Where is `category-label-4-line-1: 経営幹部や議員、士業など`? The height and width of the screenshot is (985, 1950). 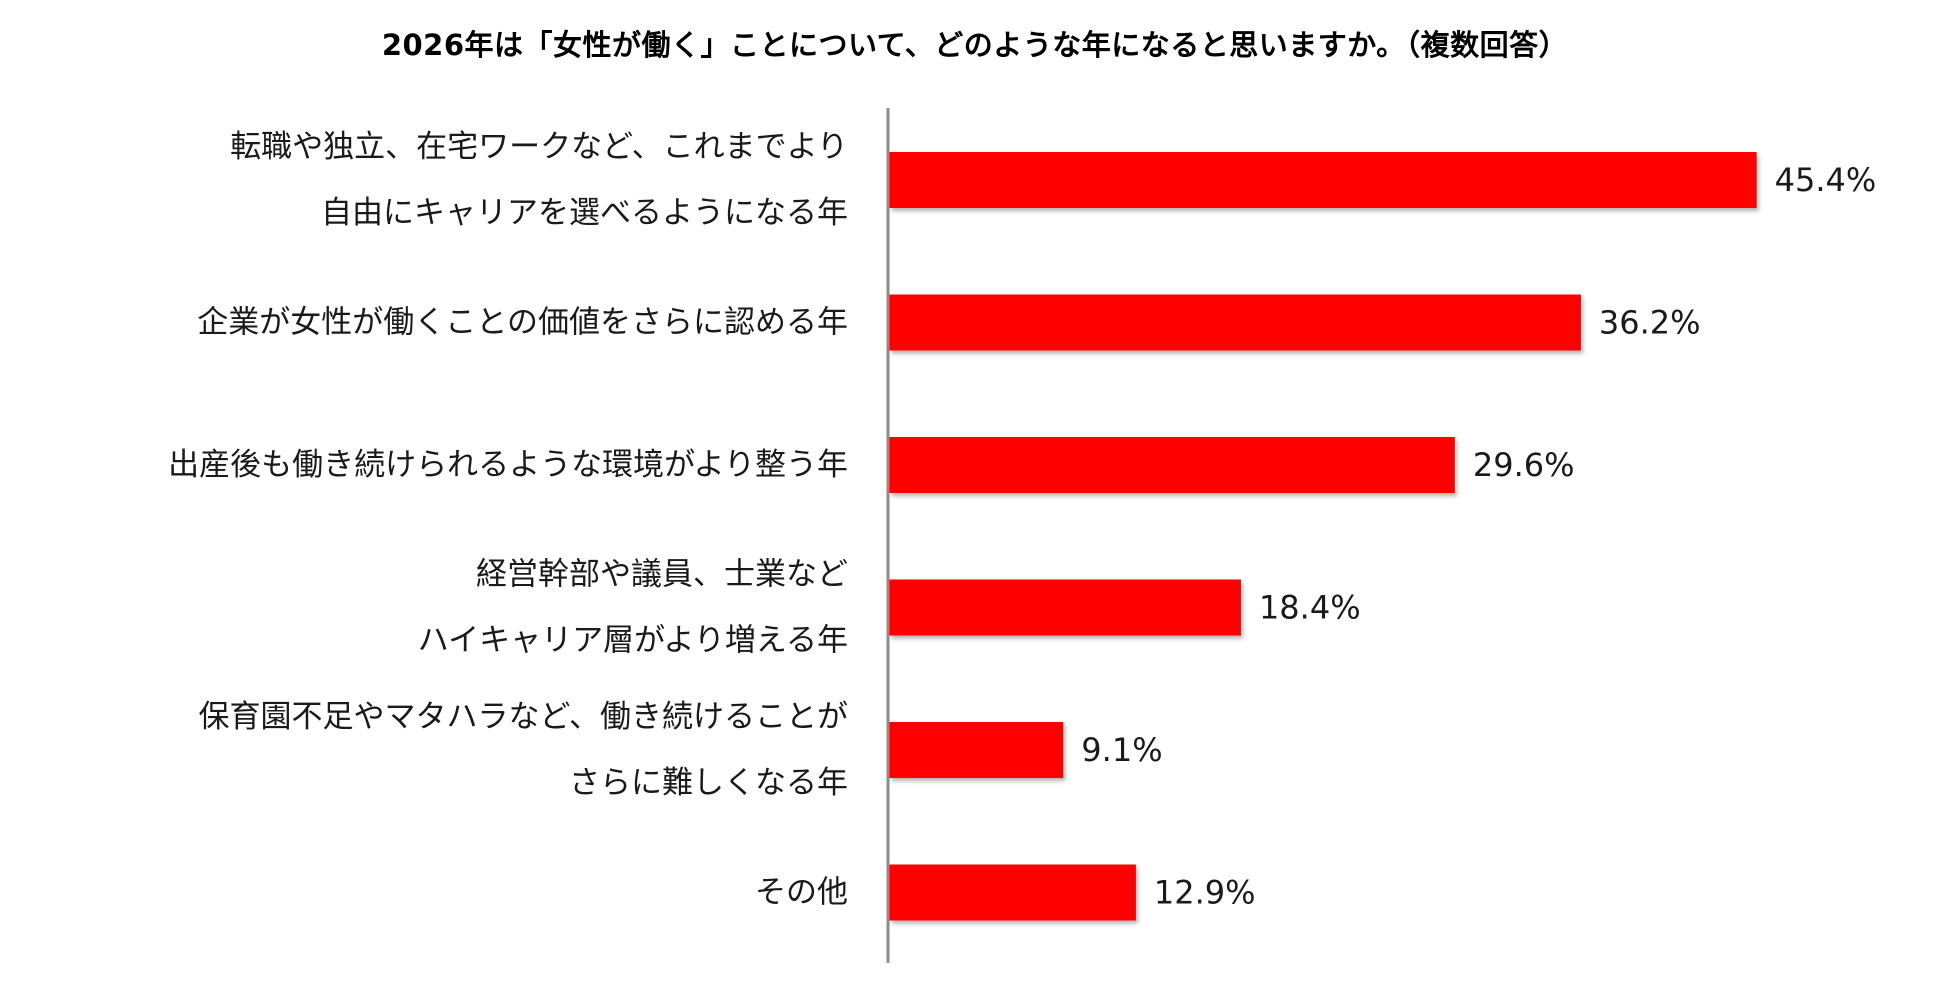 category-label-4-line-1: 経営幹部や議員、士業など is located at coordinates (662, 575).